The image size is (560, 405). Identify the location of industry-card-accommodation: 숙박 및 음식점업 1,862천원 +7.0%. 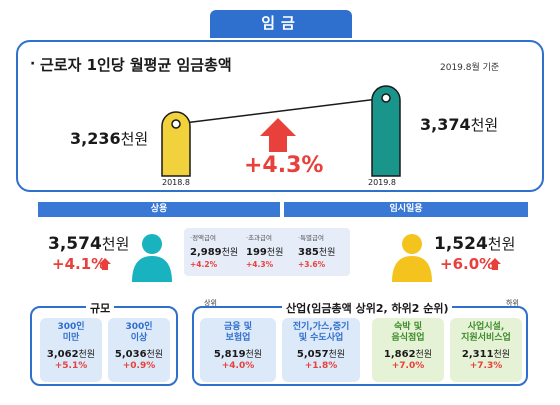
(408, 350).